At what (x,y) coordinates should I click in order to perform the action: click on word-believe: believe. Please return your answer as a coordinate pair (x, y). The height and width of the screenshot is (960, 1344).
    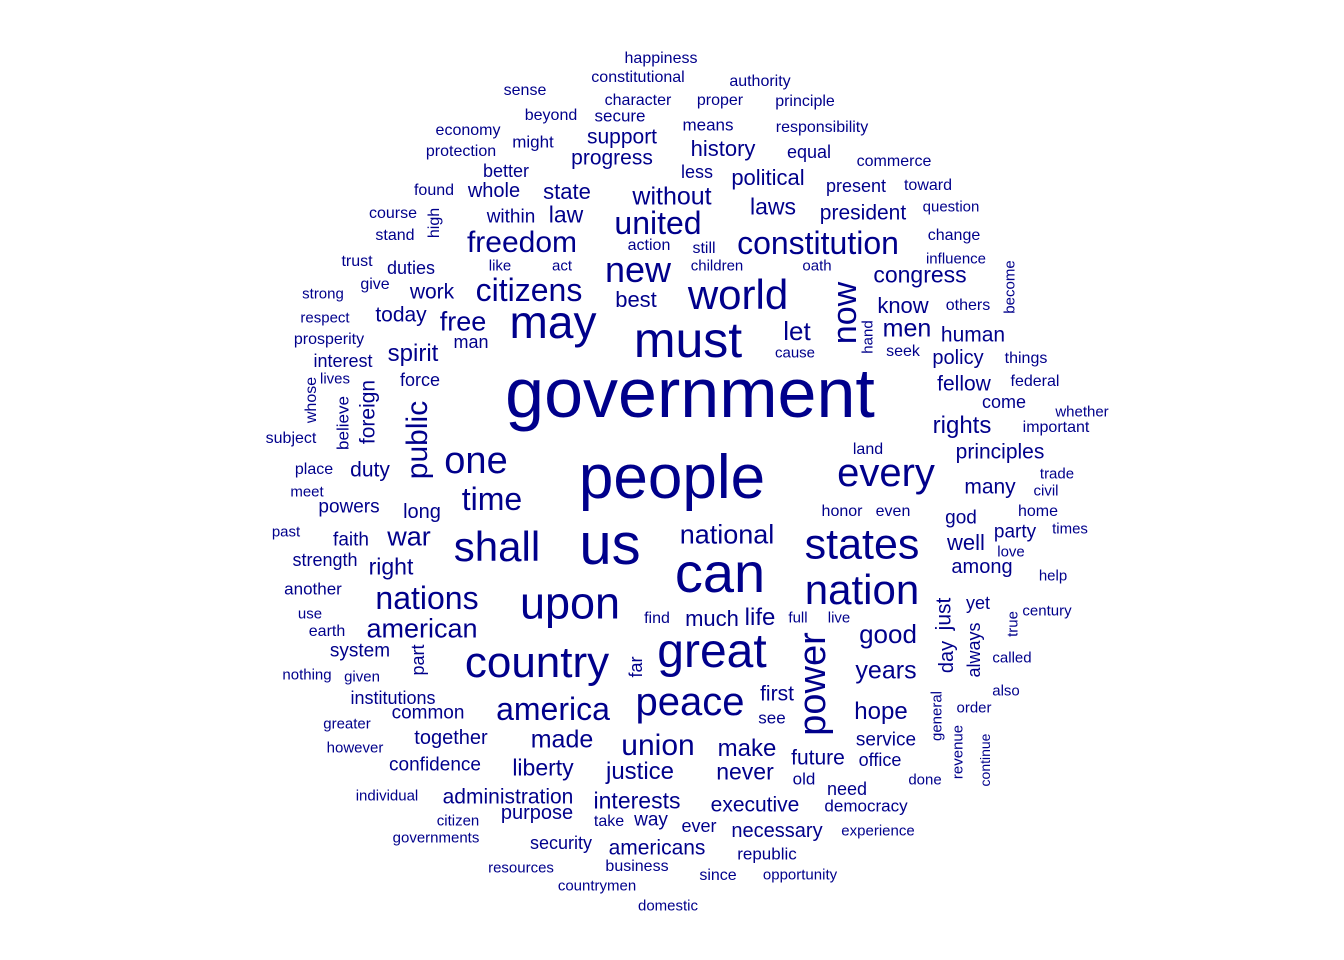
    Looking at the image, I should click on (343, 423).